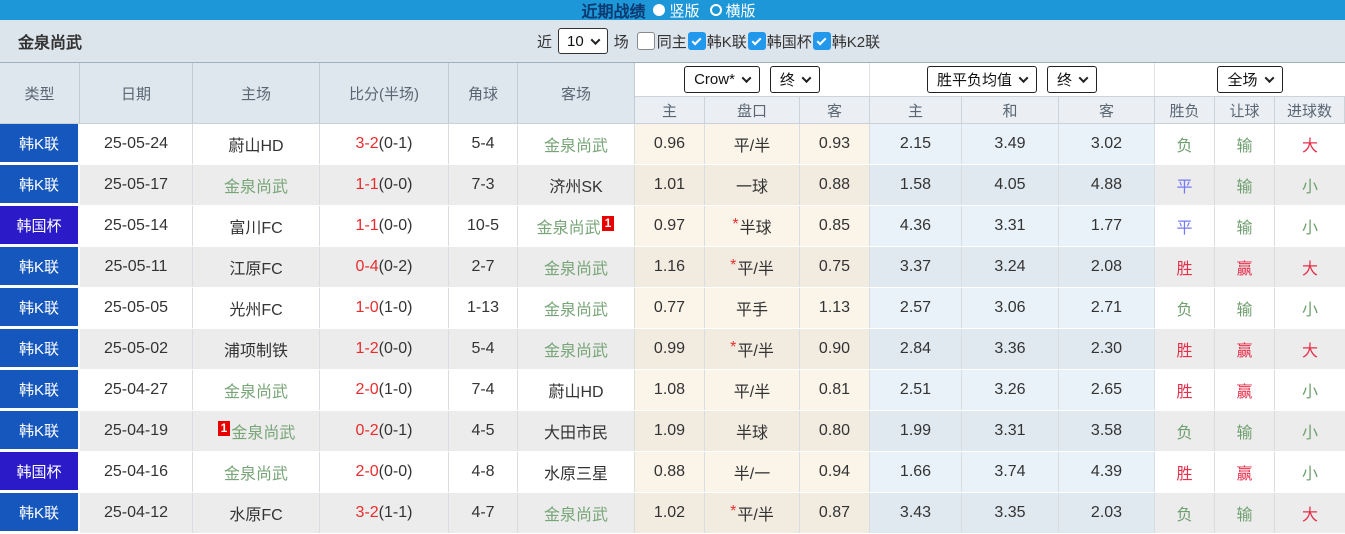 The height and width of the screenshot is (534, 1345). Describe the element at coordinates (483, 93) in the screenshot. I see `header-corners: 角球` at that location.